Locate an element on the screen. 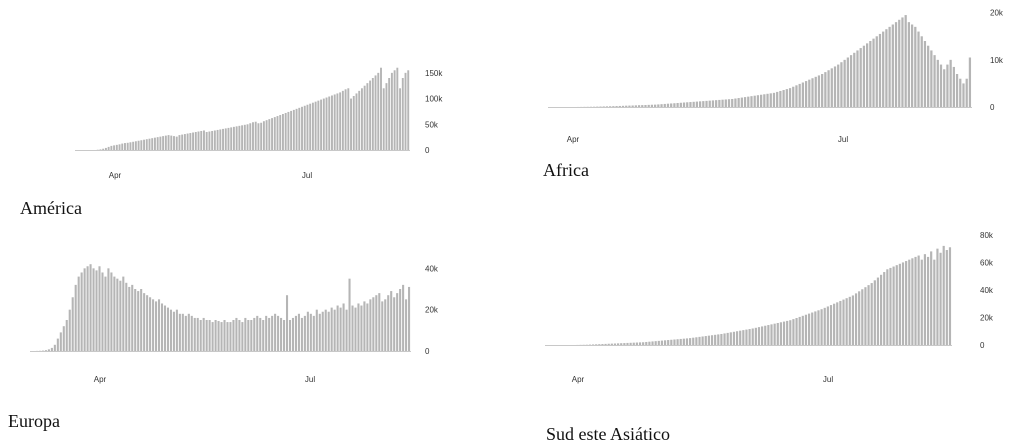 This screenshot has height=445, width=1014. chart-africa-ytick: 20k is located at coordinates (997, 13).